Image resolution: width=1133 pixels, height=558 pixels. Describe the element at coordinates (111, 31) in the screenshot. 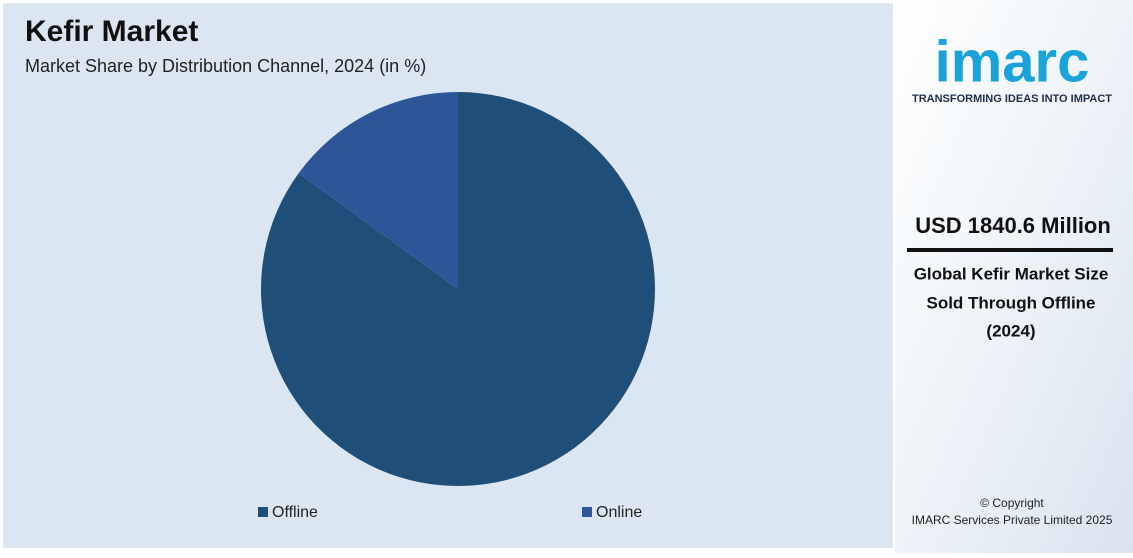

I see `chart-title: Kefir Market` at that location.